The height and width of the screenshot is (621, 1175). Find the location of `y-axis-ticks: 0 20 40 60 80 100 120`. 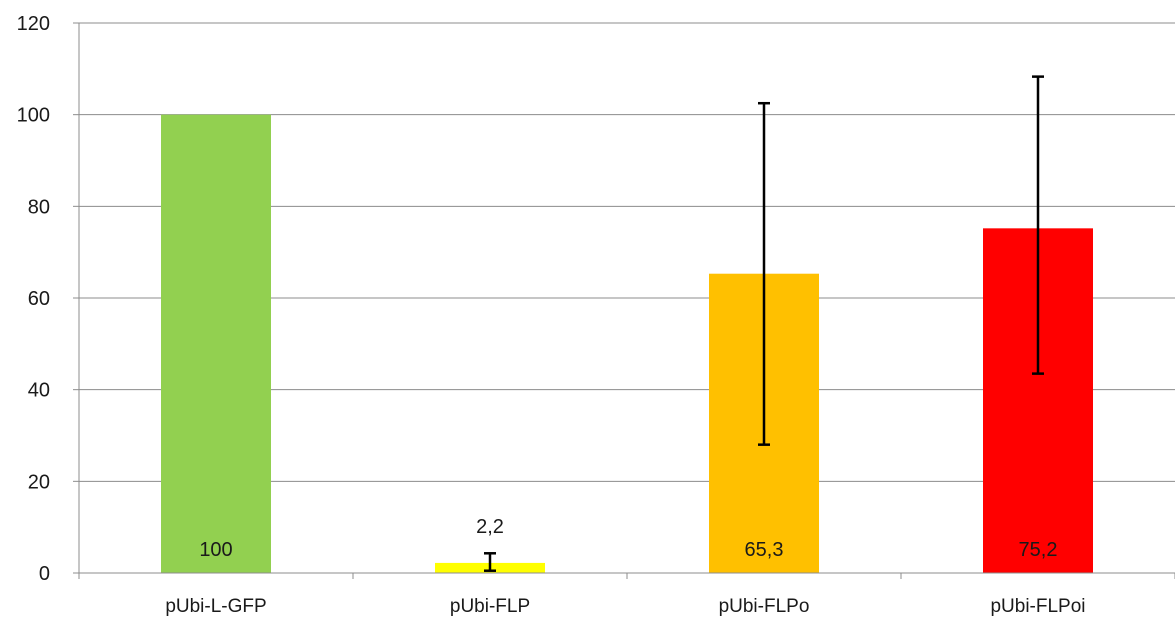

y-axis-ticks: 0 20 40 60 80 100 120 is located at coordinates (48, 299).